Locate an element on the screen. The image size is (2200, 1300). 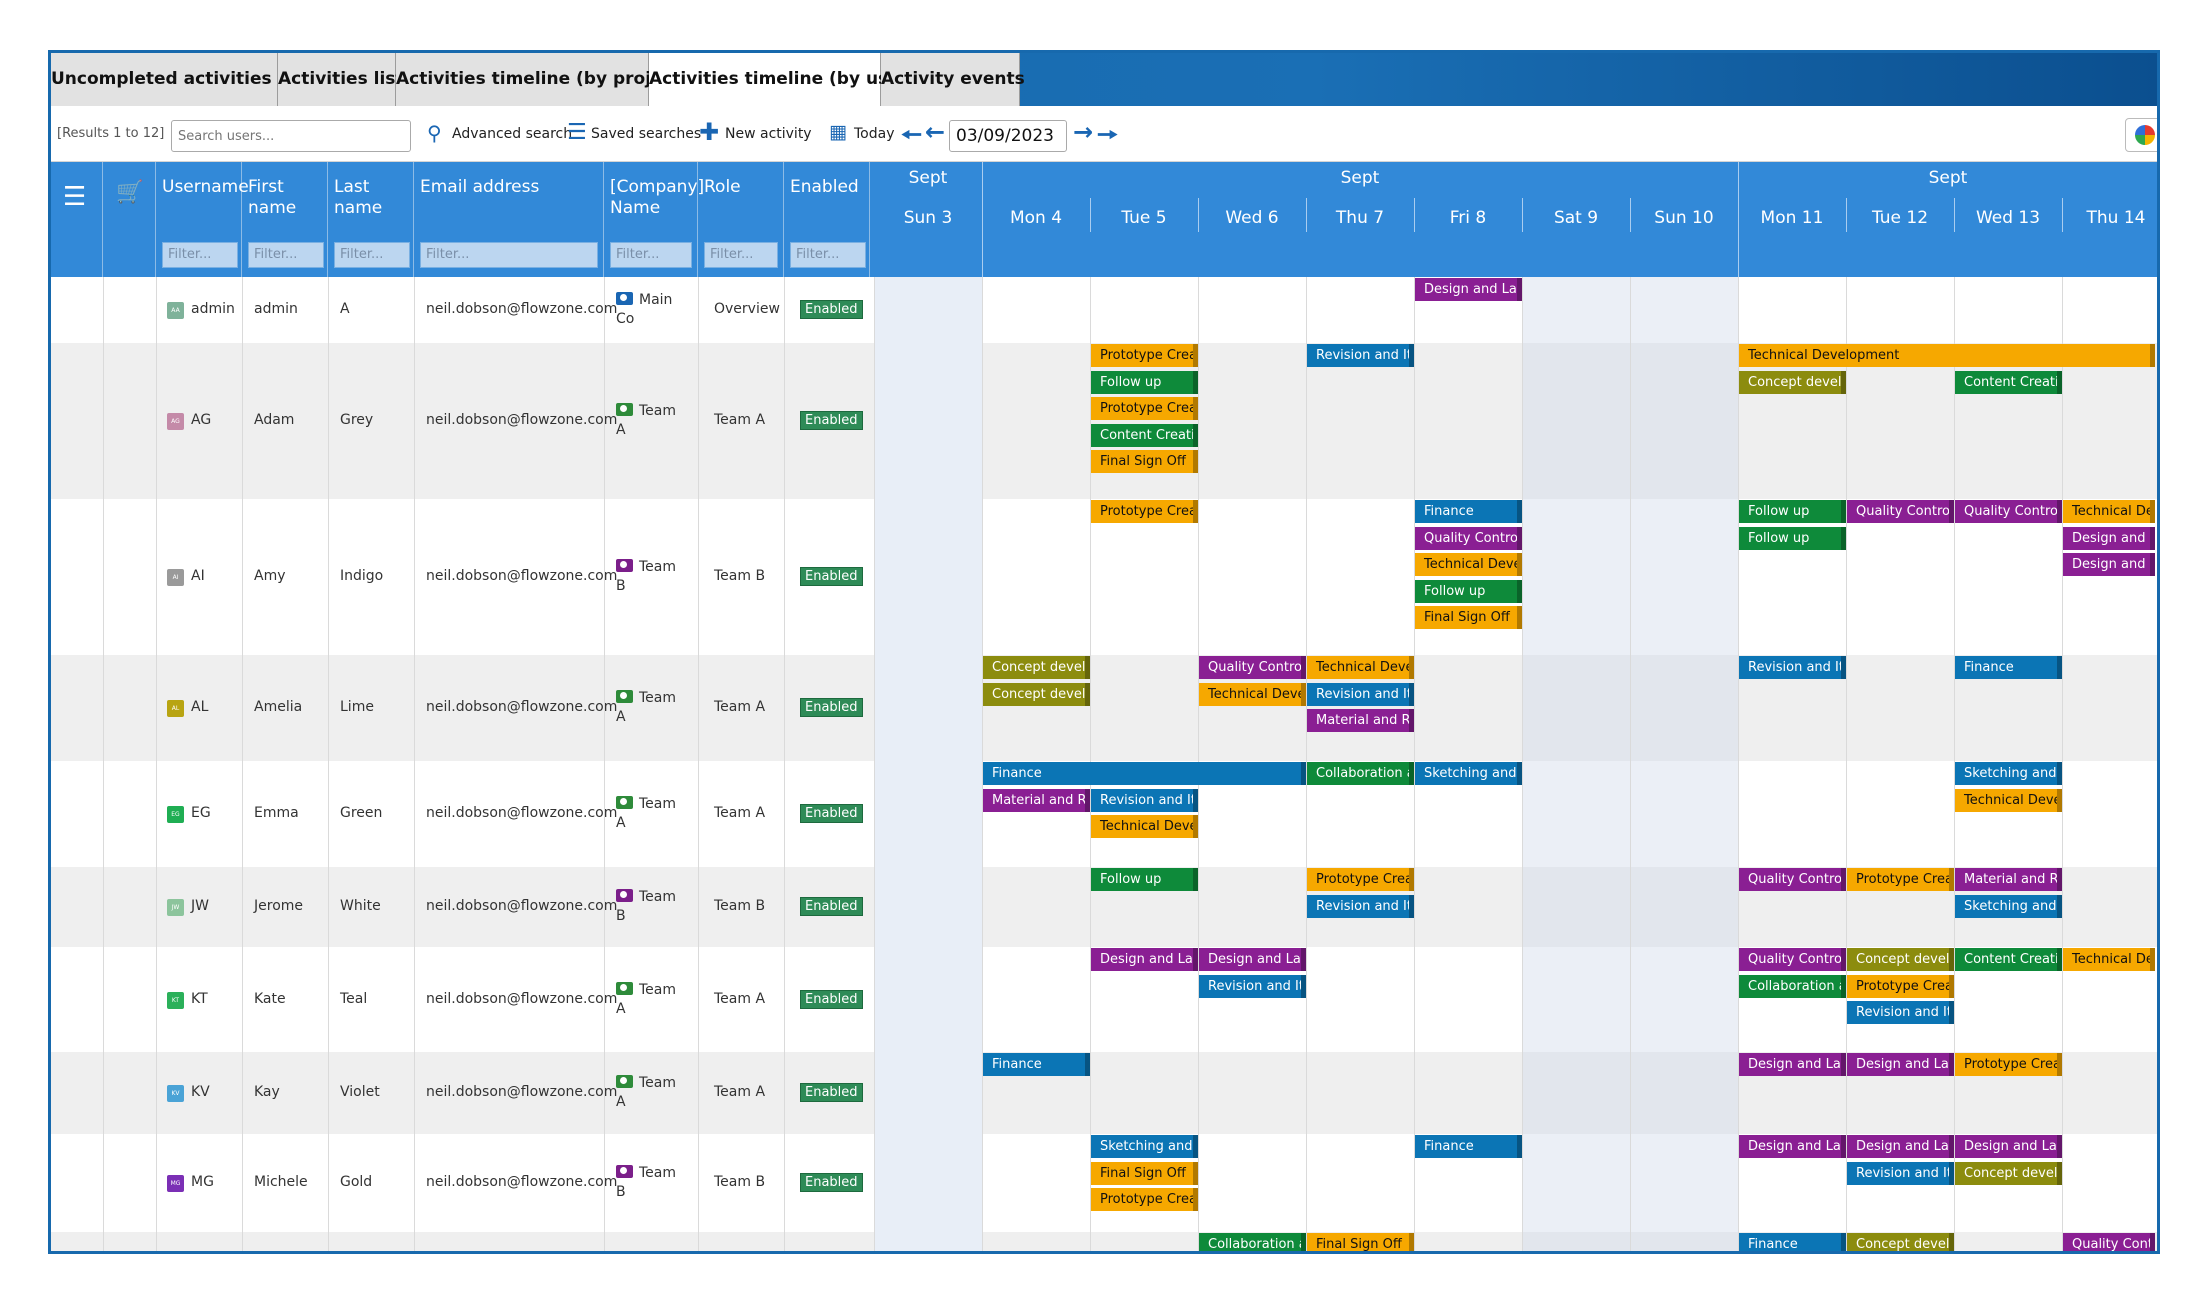
tab-uncompleted-activities: Uncompleted activities list is located at coordinates (179, 79).